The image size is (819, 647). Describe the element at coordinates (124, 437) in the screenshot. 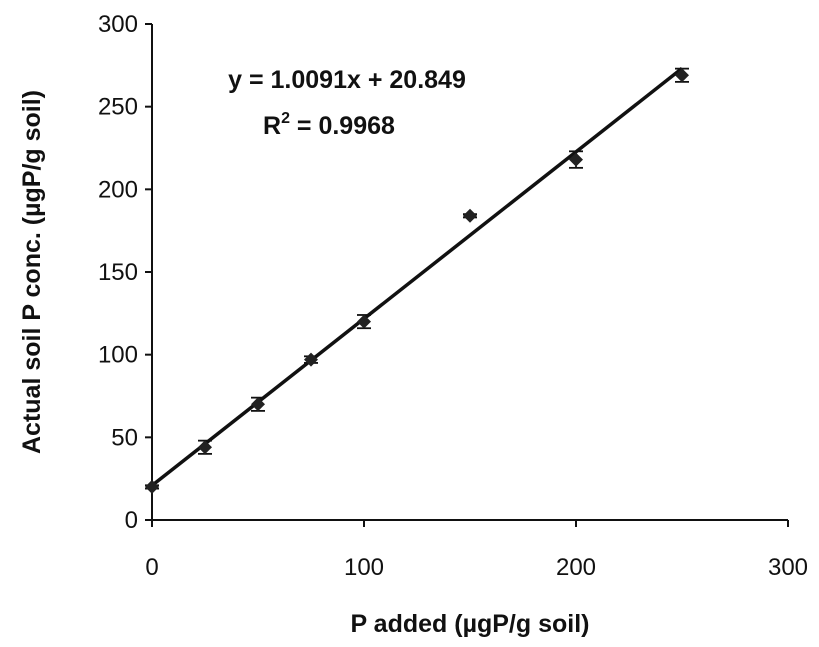

I see `y-tick-label: 50` at that location.